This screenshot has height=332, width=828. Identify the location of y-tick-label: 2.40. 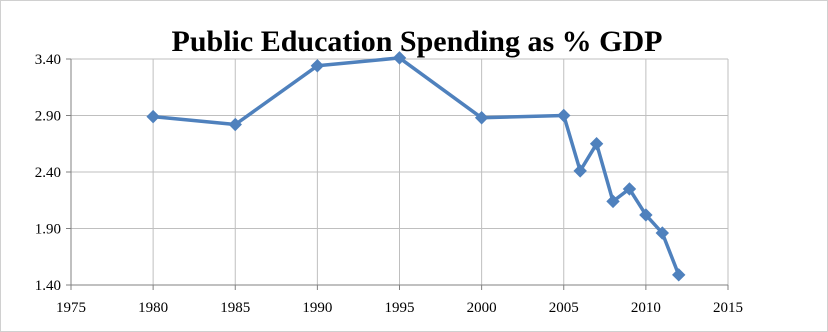
(48, 173).